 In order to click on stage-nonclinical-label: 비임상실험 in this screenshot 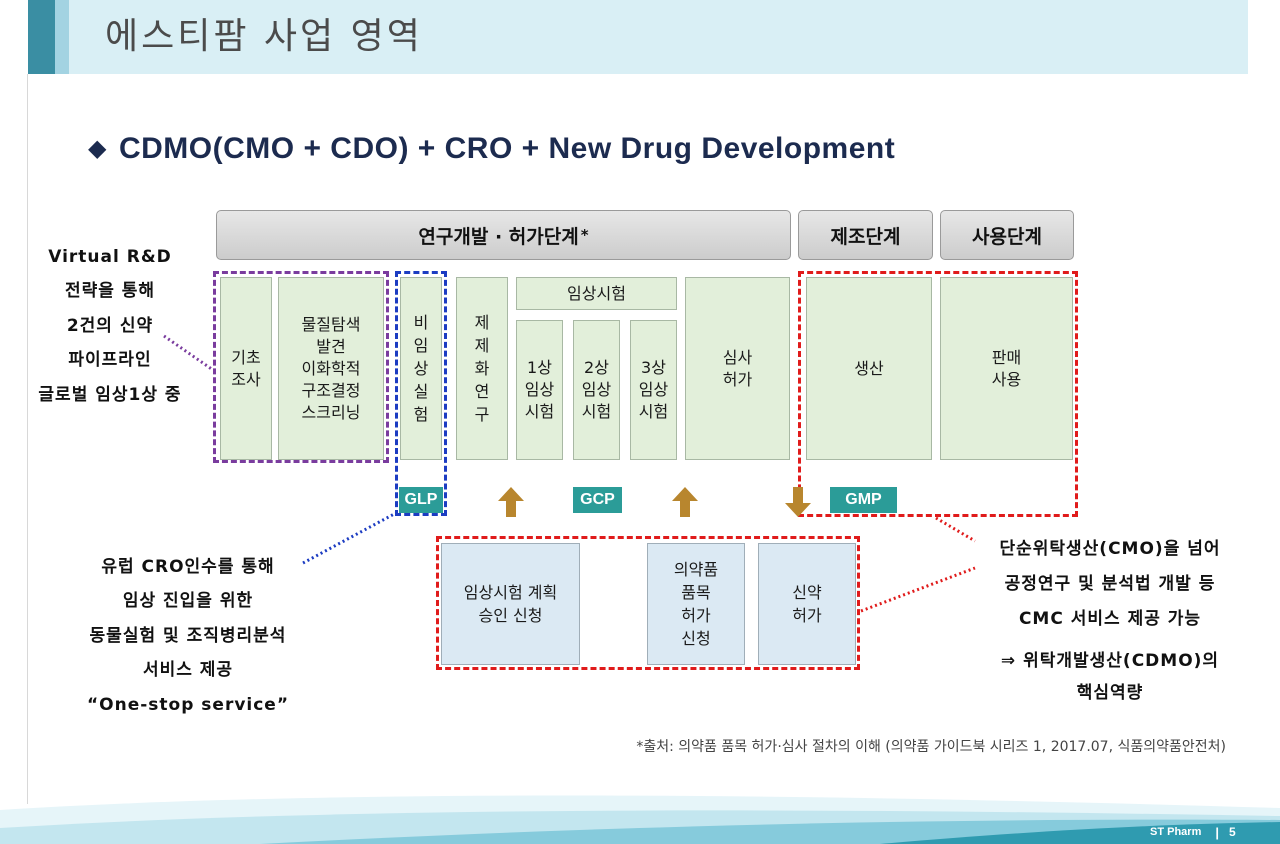, I will do `click(421, 368)`.